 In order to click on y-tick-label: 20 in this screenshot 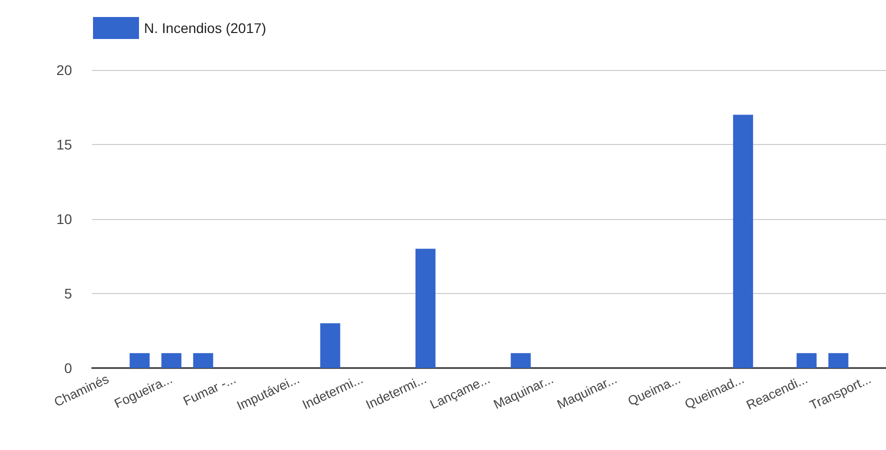, I will do `click(64, 70)`.